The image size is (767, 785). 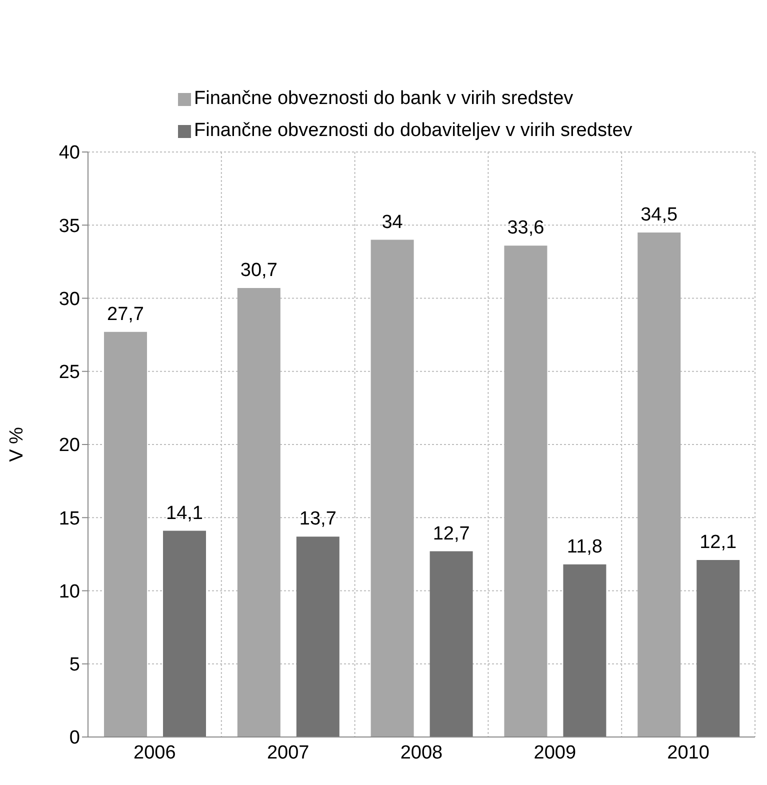 I want to click on x-tick-label: 2007, so click(x=288, y=753).